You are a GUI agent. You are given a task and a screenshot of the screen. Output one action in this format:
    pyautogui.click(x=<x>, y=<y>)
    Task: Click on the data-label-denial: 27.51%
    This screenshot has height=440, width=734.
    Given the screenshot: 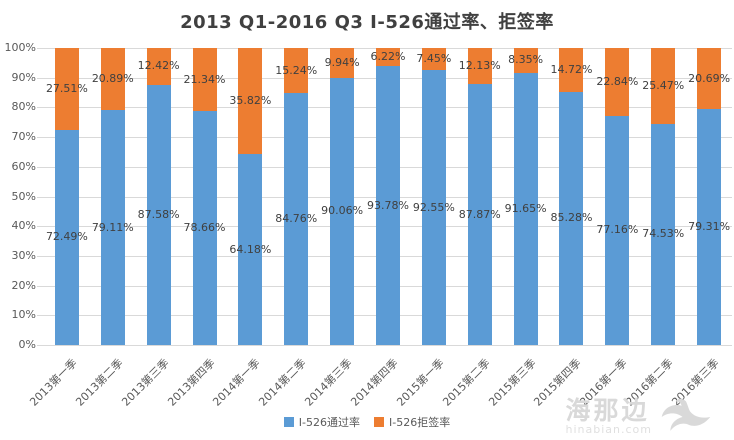 What is the action you would take?
    pyautogui.click(x=66, y=88)
    